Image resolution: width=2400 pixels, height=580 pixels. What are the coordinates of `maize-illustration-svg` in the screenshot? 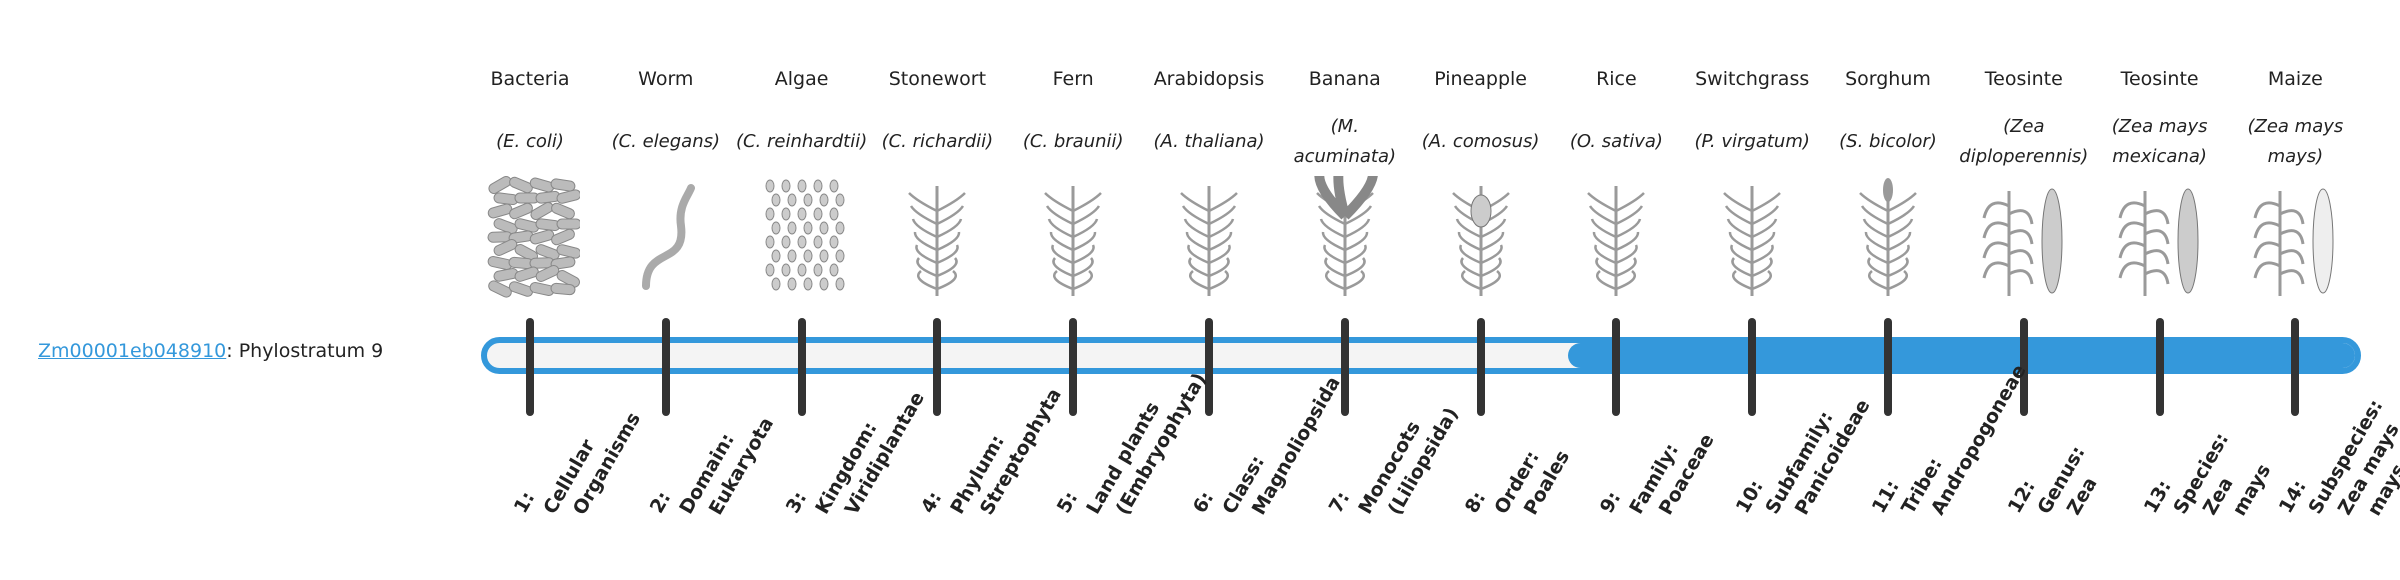 It's located at (2293, 242).